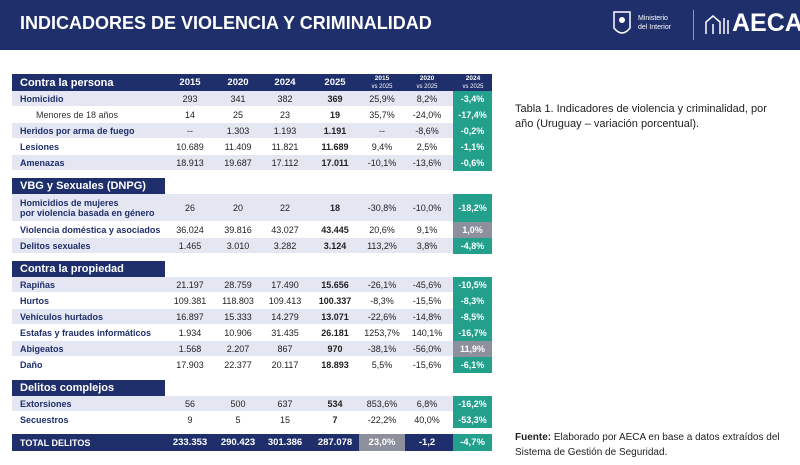  I want to click on cell: 1.568, so click(190, 349).